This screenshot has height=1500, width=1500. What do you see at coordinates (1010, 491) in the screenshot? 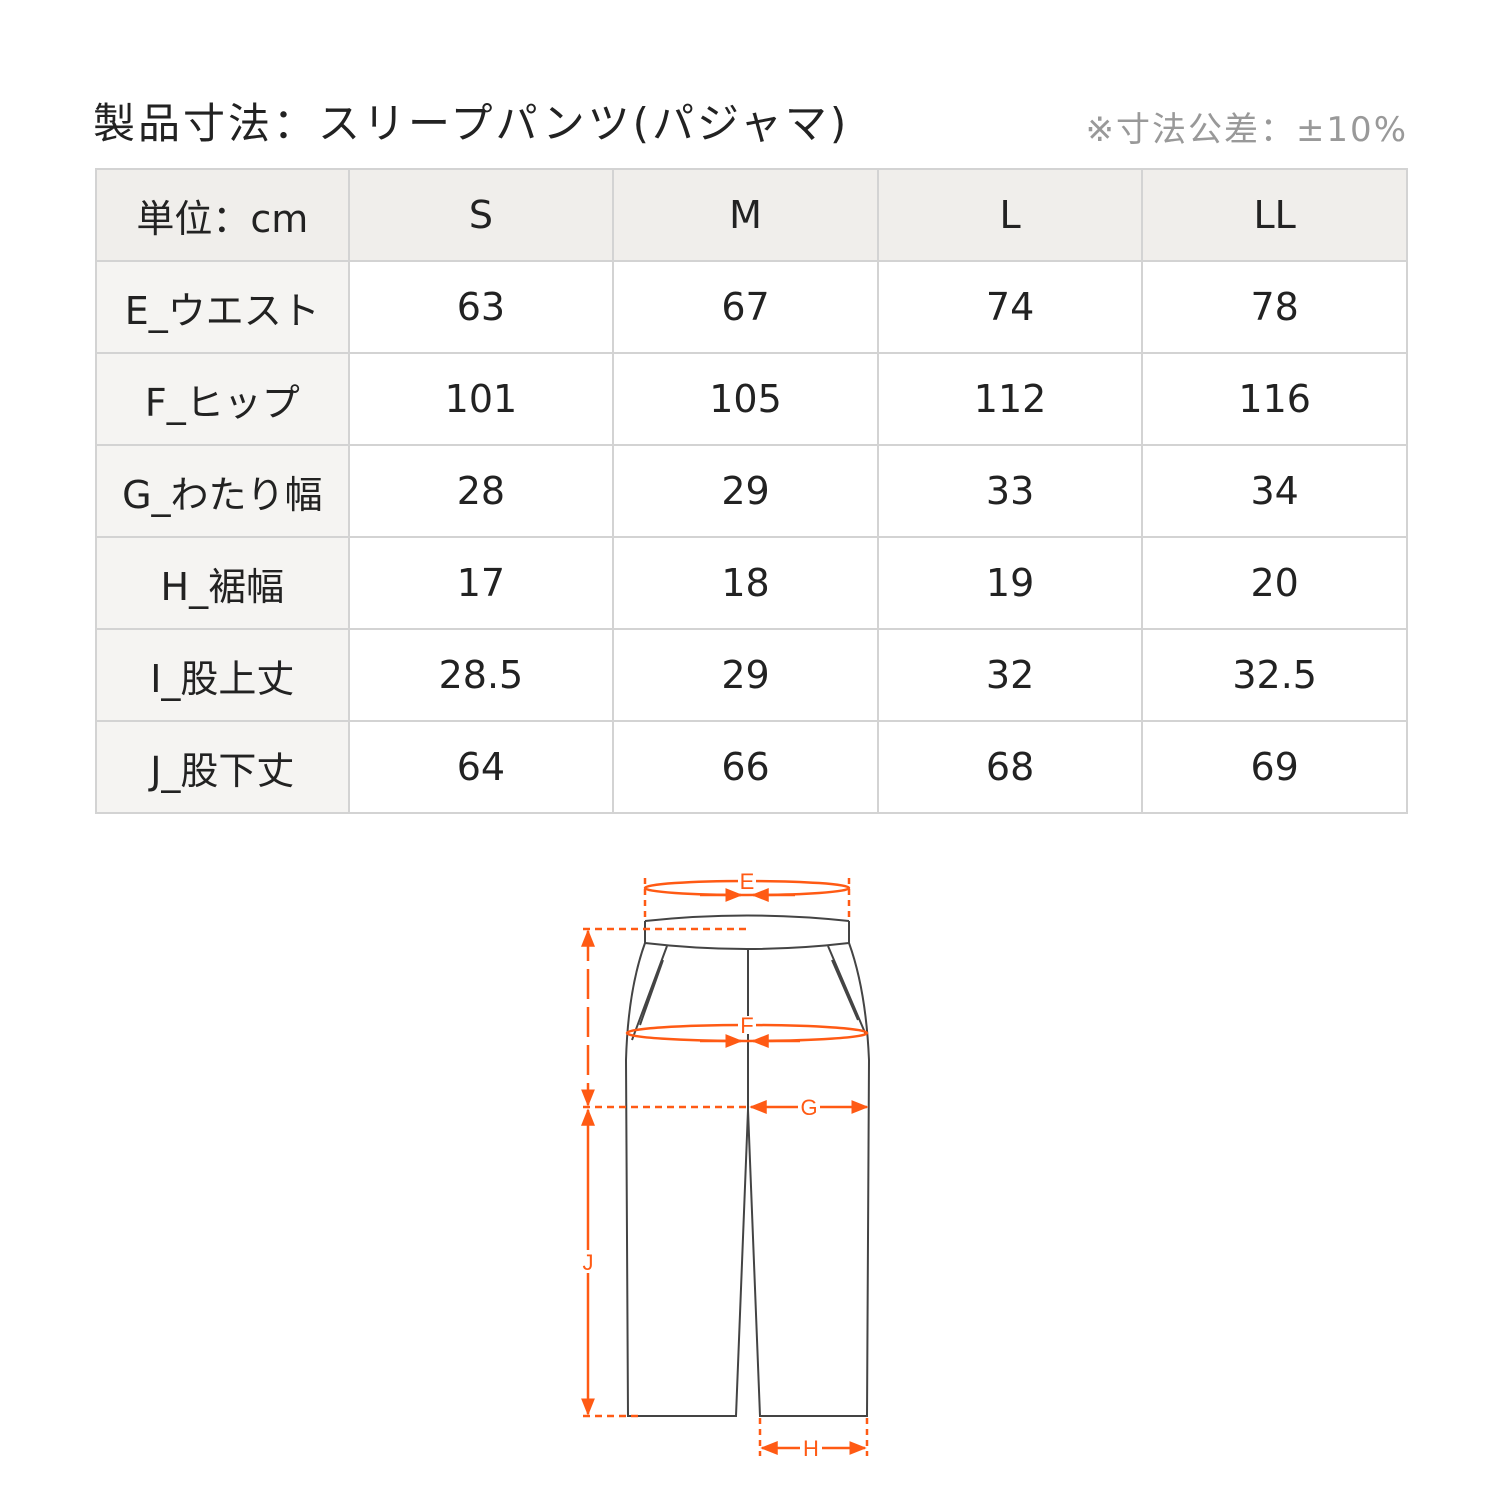
I see `table-cell: 33` at bounding box center [1010, 491].